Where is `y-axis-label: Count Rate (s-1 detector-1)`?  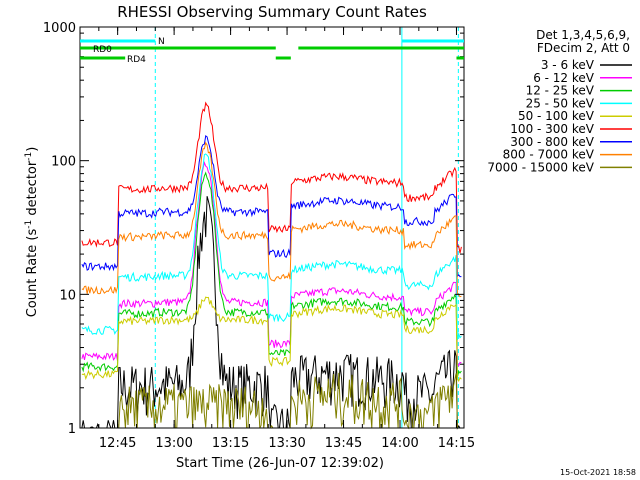 y-axis-label: Count Rate (s-1 detector-1) is located at coordinates (32, 232).